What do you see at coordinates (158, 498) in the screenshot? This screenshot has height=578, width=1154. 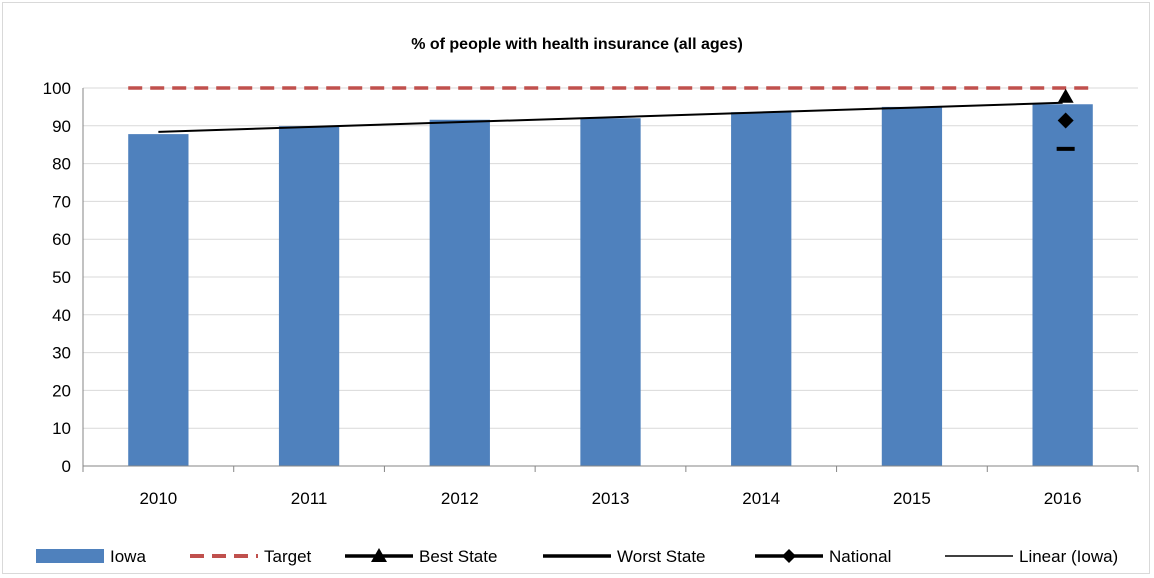 I see `x-tick-label: 2010` at bounding box center [158, 498].